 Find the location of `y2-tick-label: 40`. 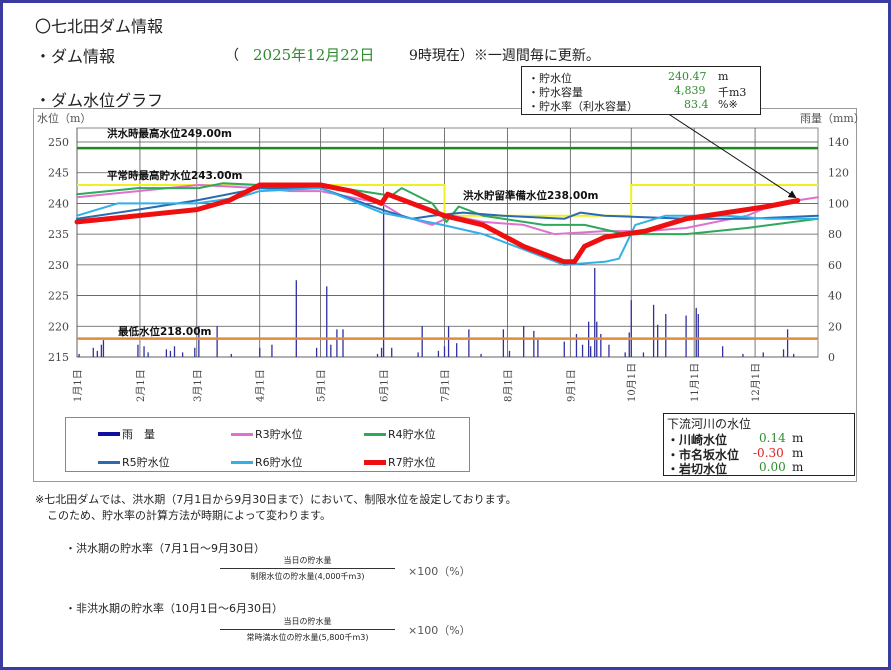

y2-tick-label: 40 is located at coordinates (835, 296).